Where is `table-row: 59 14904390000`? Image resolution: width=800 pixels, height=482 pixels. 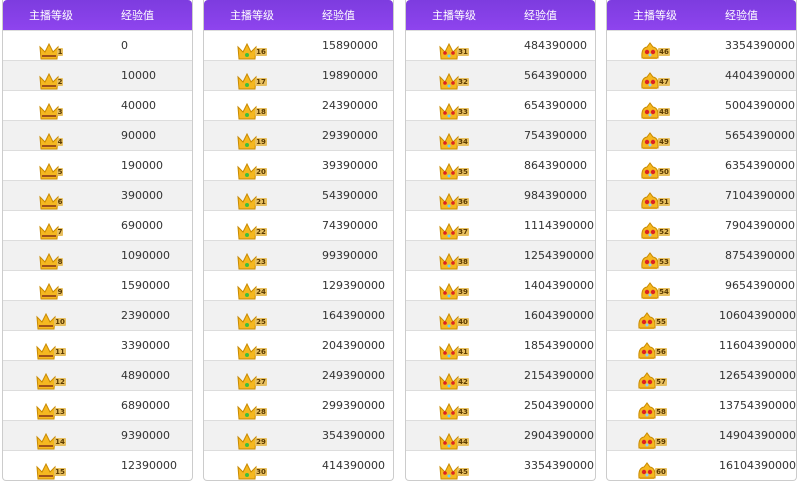
table-row: 59 14904390000 is located at coordinates (701, 435).